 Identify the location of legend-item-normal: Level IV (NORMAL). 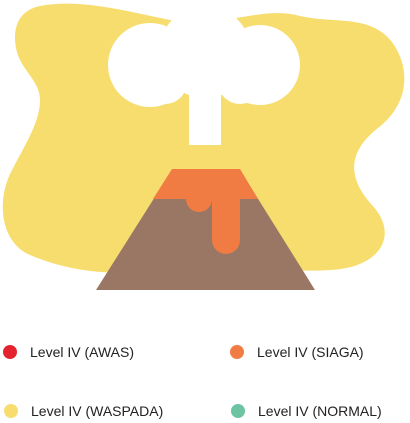
(306, 411).